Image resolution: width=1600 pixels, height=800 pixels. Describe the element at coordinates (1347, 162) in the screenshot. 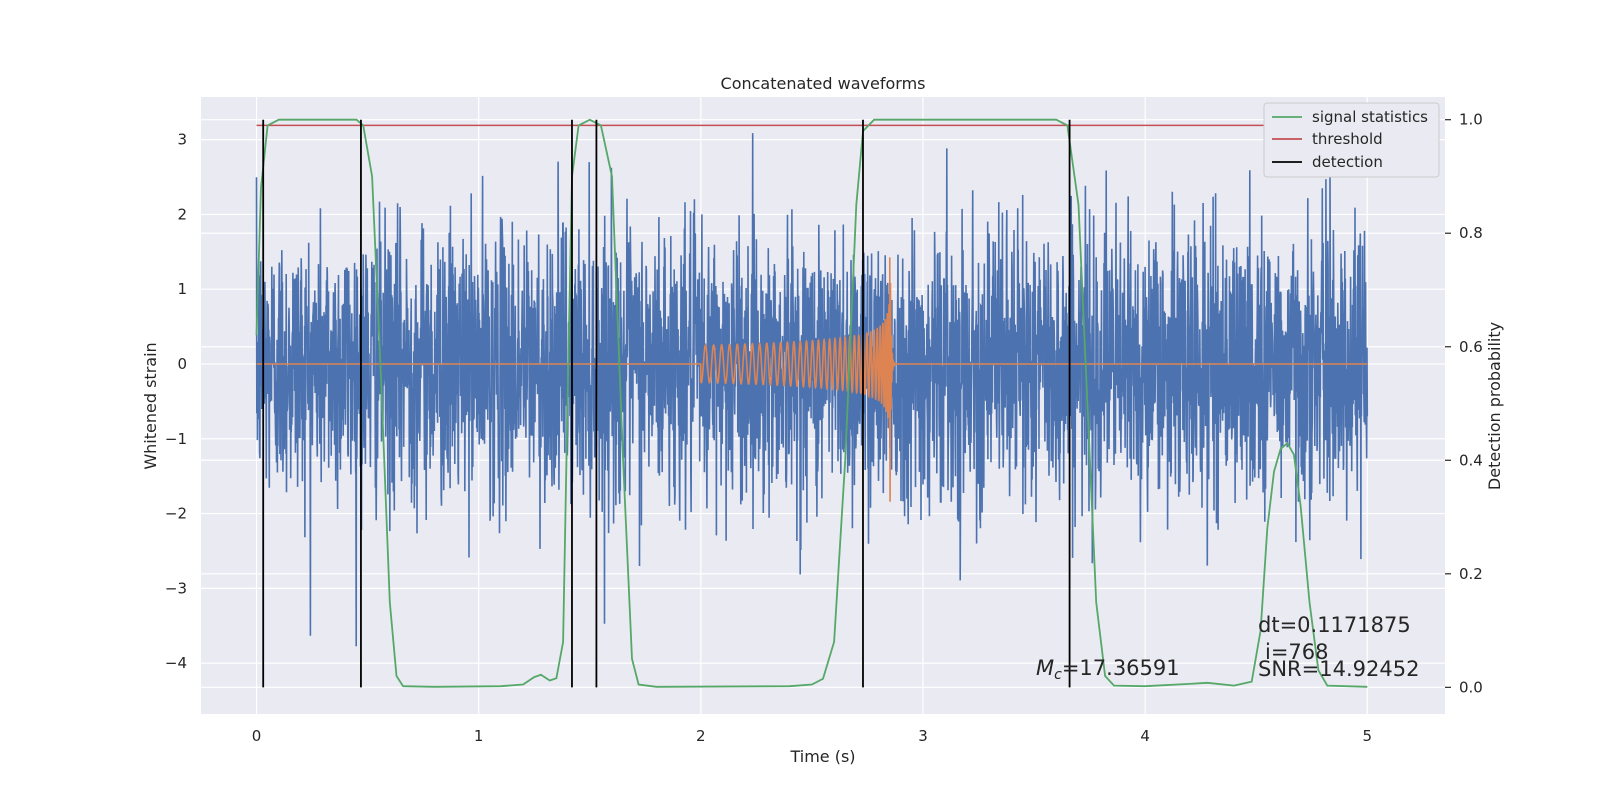

I see `legend-label-detection: detection` at that location.